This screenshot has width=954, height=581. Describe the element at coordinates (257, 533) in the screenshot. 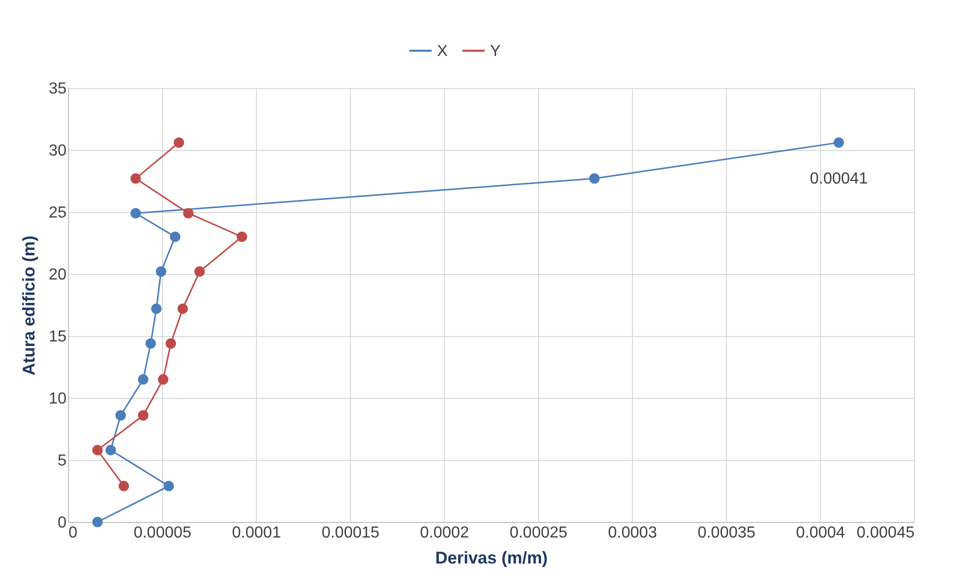

I see `x-tick-label: 0.0001` at that location.